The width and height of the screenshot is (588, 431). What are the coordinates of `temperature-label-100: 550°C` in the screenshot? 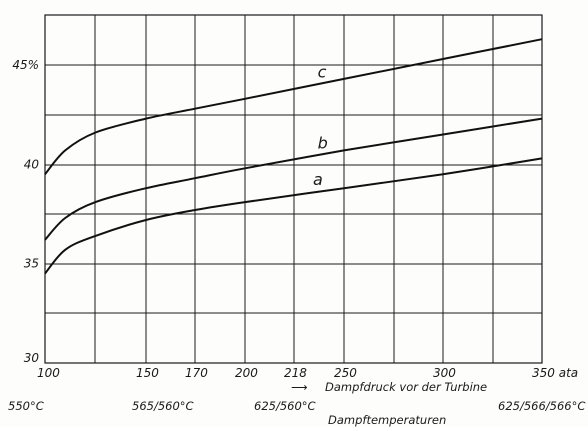 It's located at (26, 406).